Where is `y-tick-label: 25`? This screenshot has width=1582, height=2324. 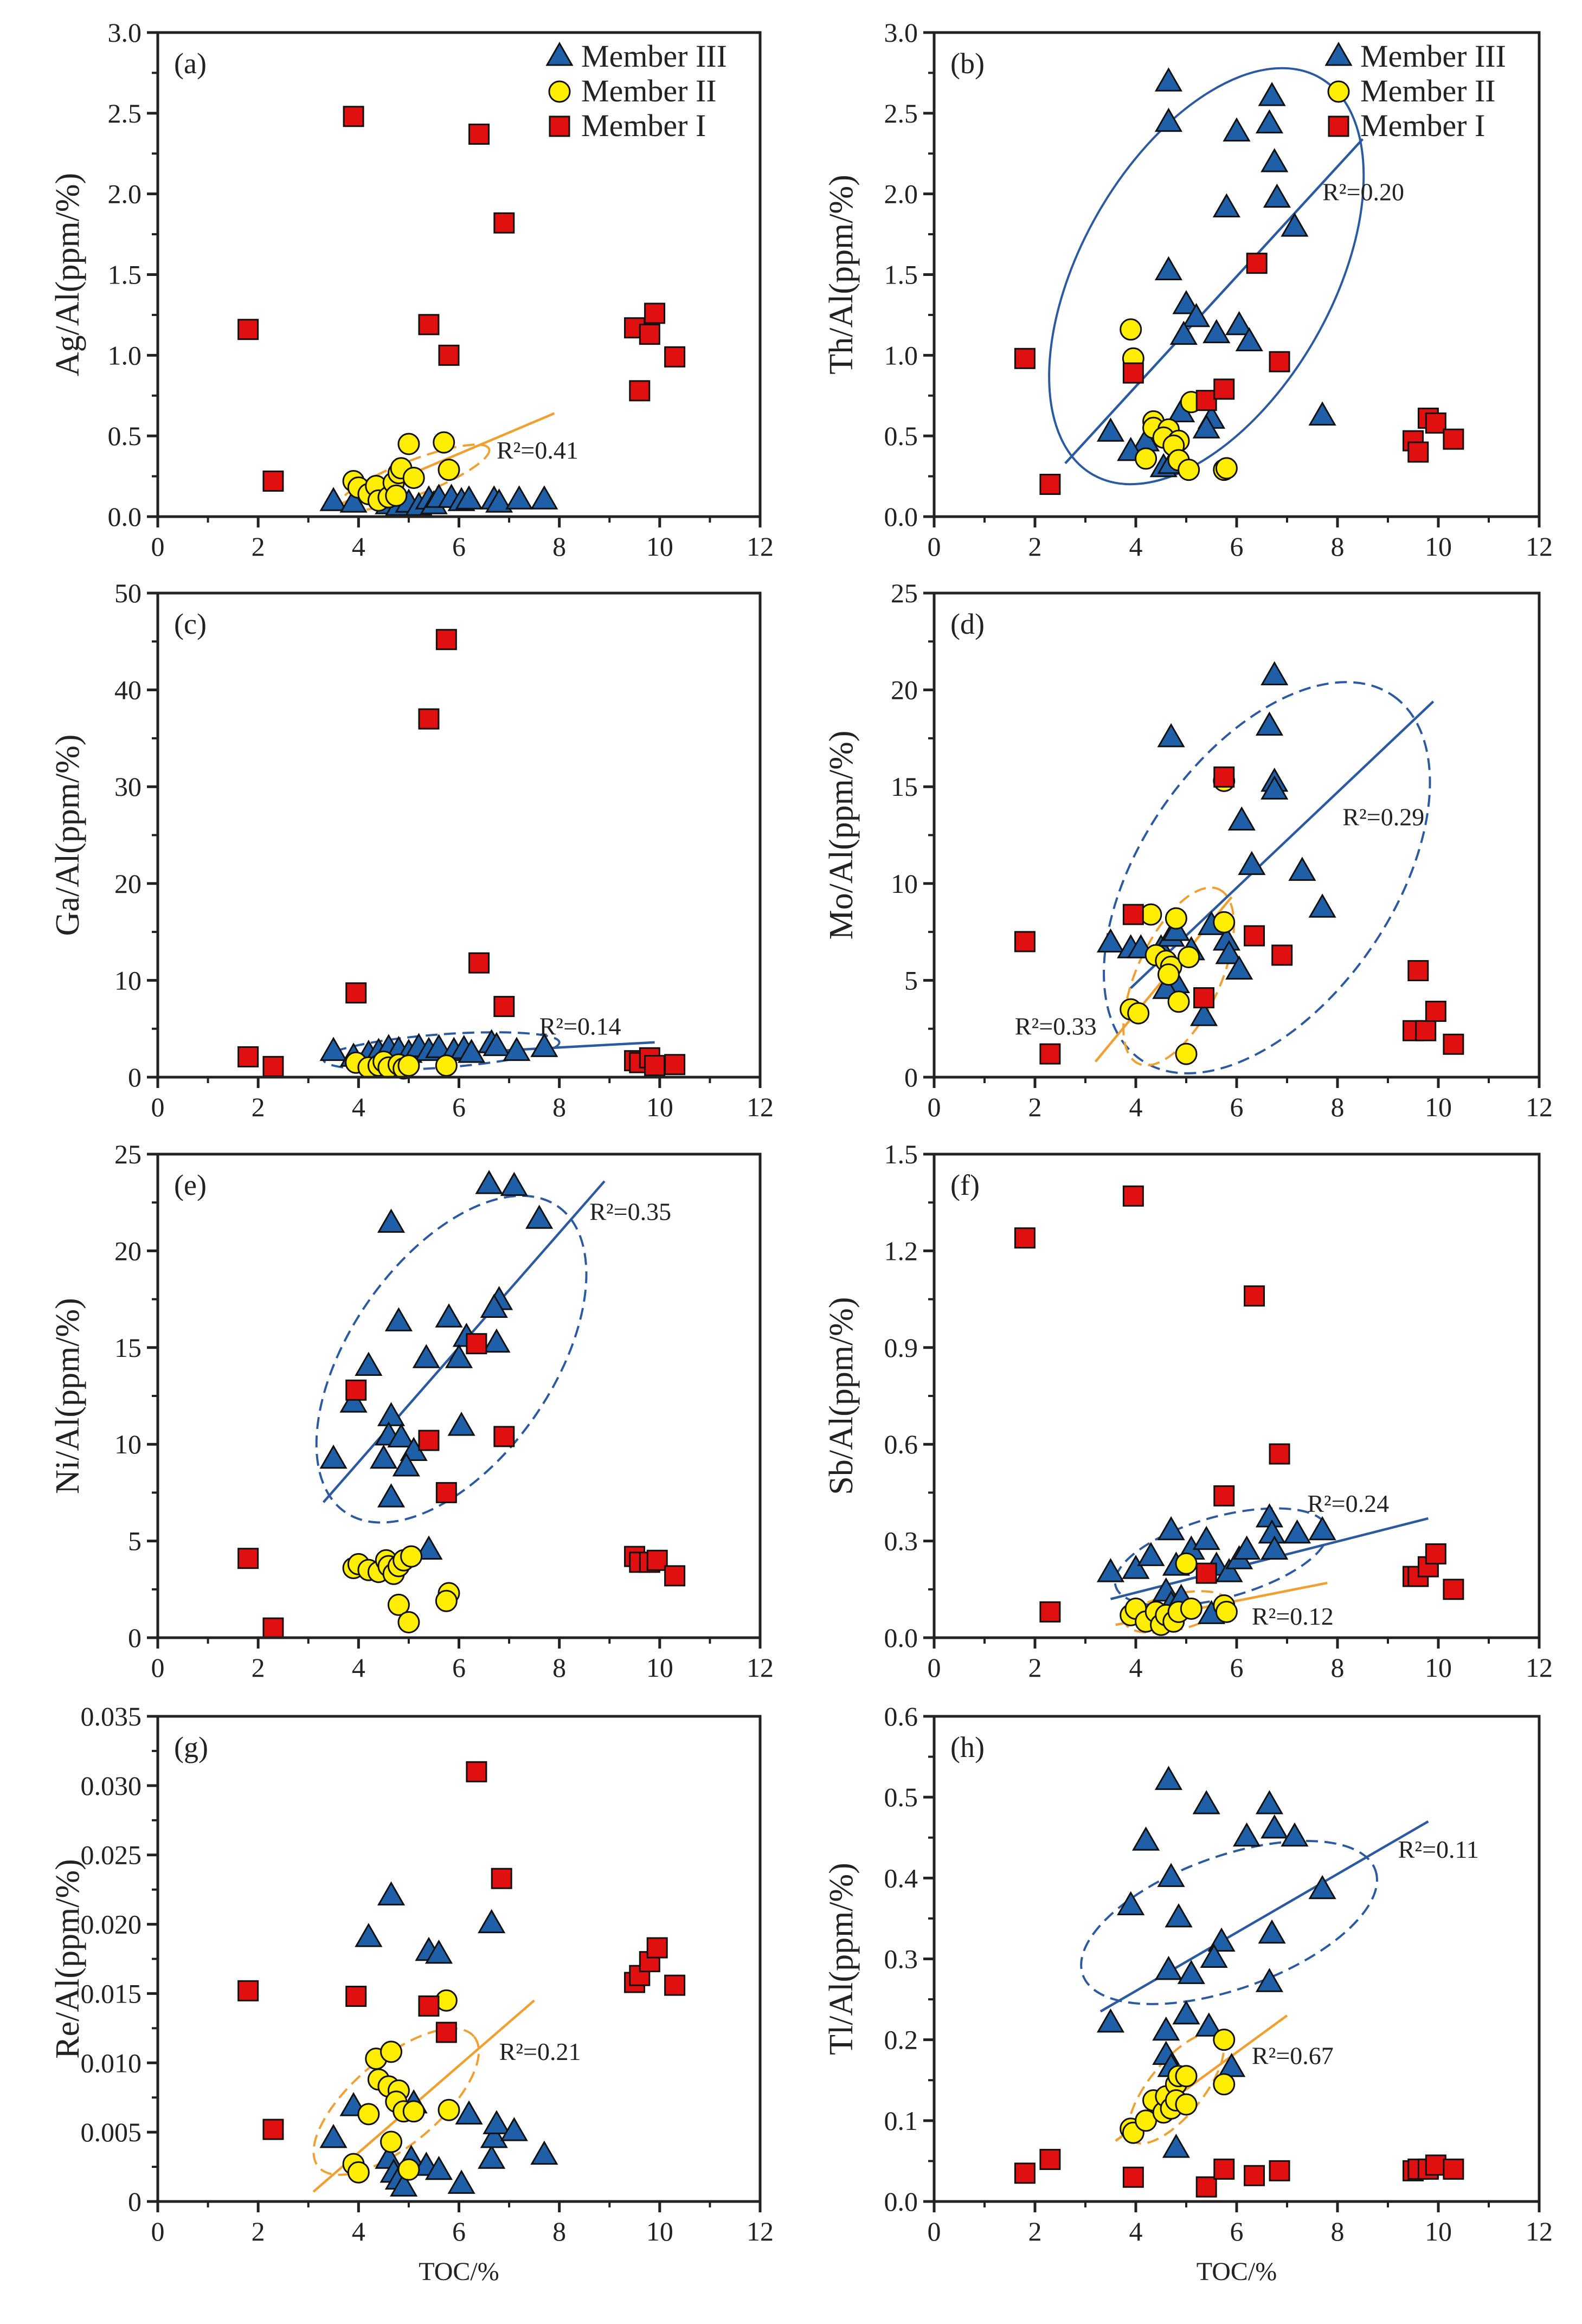 y-tick-label: 25 is located at coordinates (128, 1154).